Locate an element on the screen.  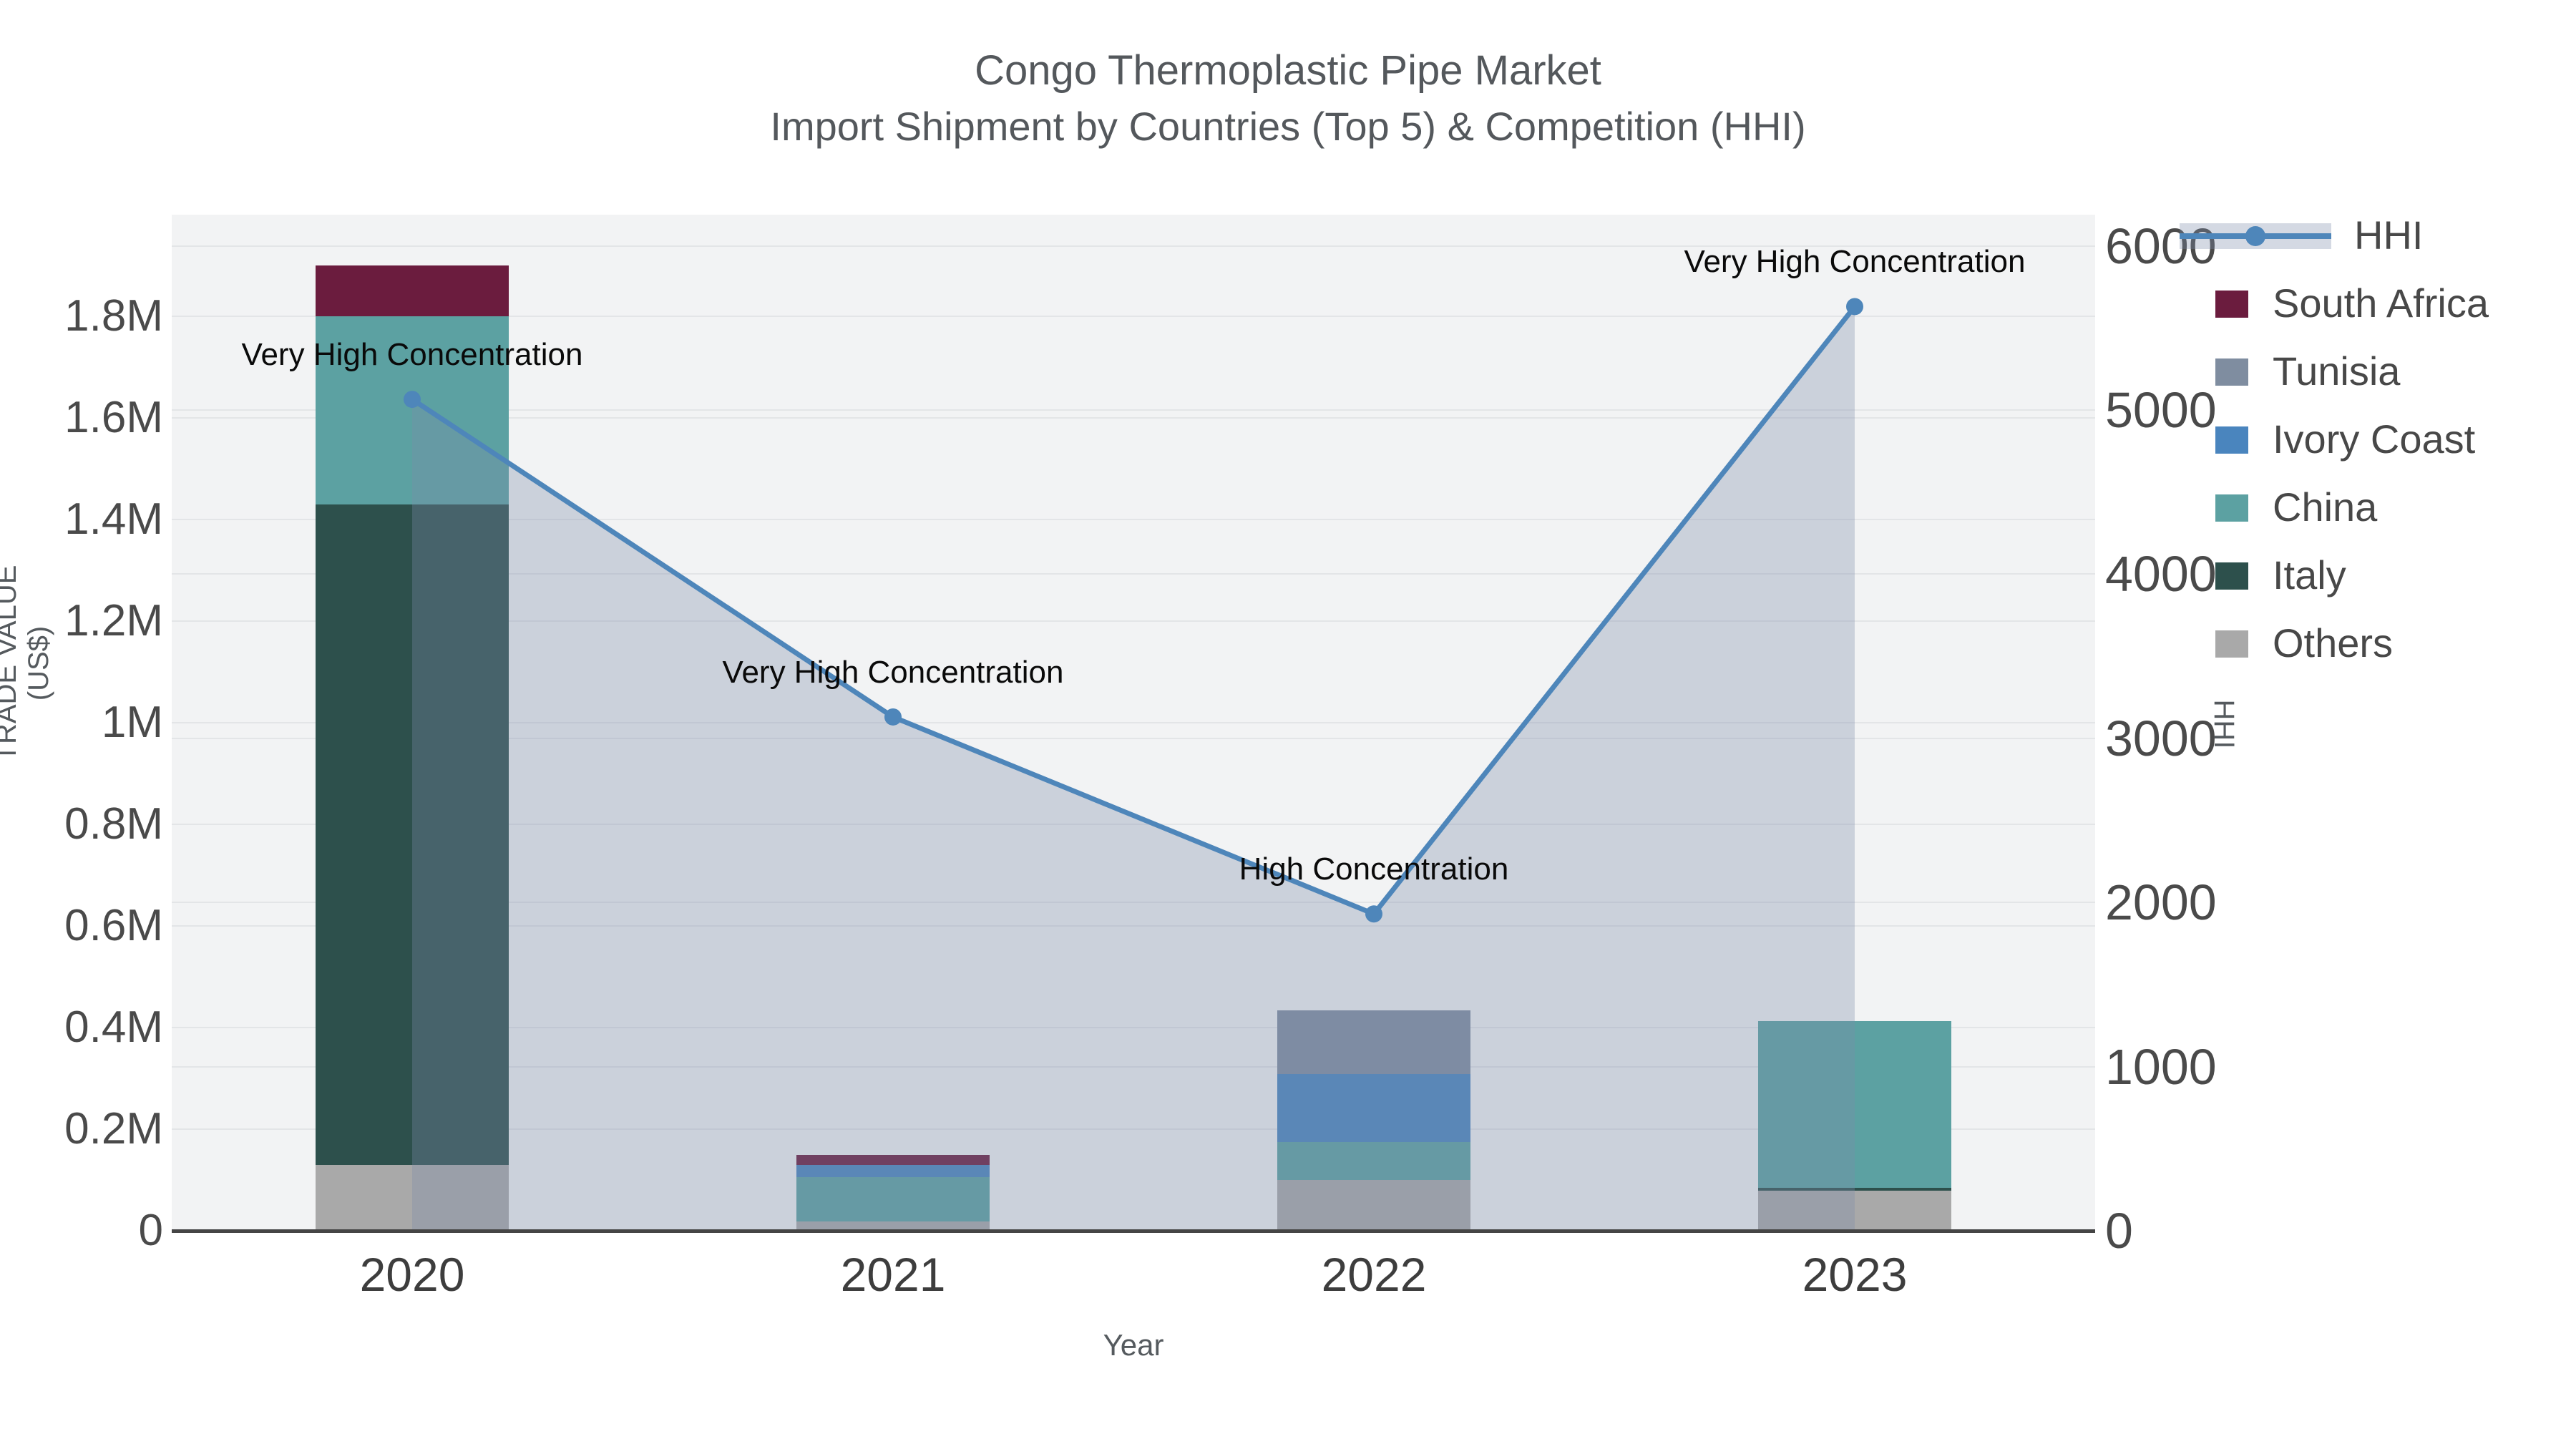
legend-item-south-africa: South Africa is located at coordinates (2366, 320).